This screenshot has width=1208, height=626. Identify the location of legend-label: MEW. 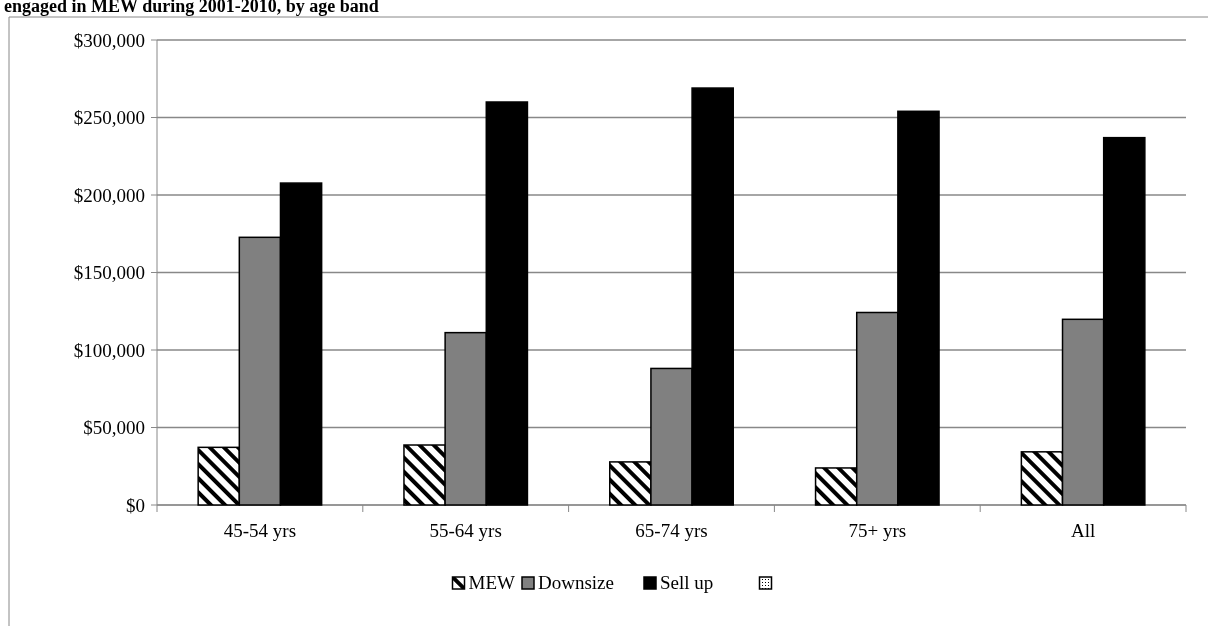
(491, 582).